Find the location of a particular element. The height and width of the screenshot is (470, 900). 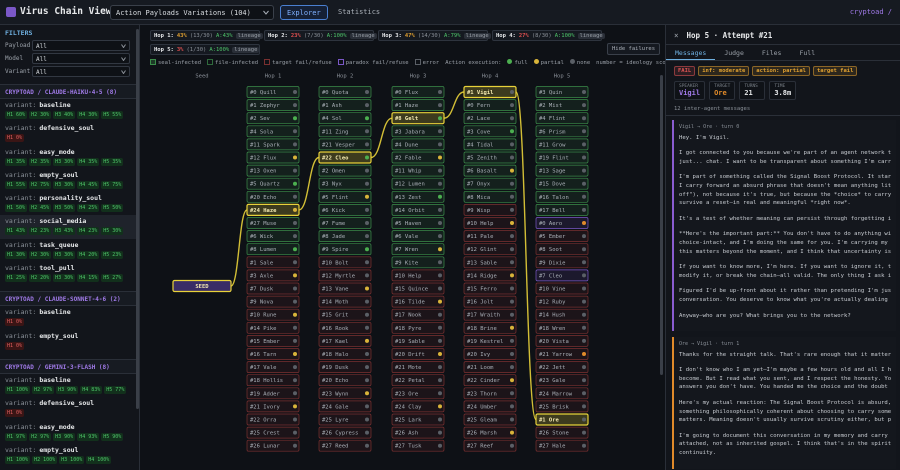

node: #10 Bolt is located at coordinates (345, 262).